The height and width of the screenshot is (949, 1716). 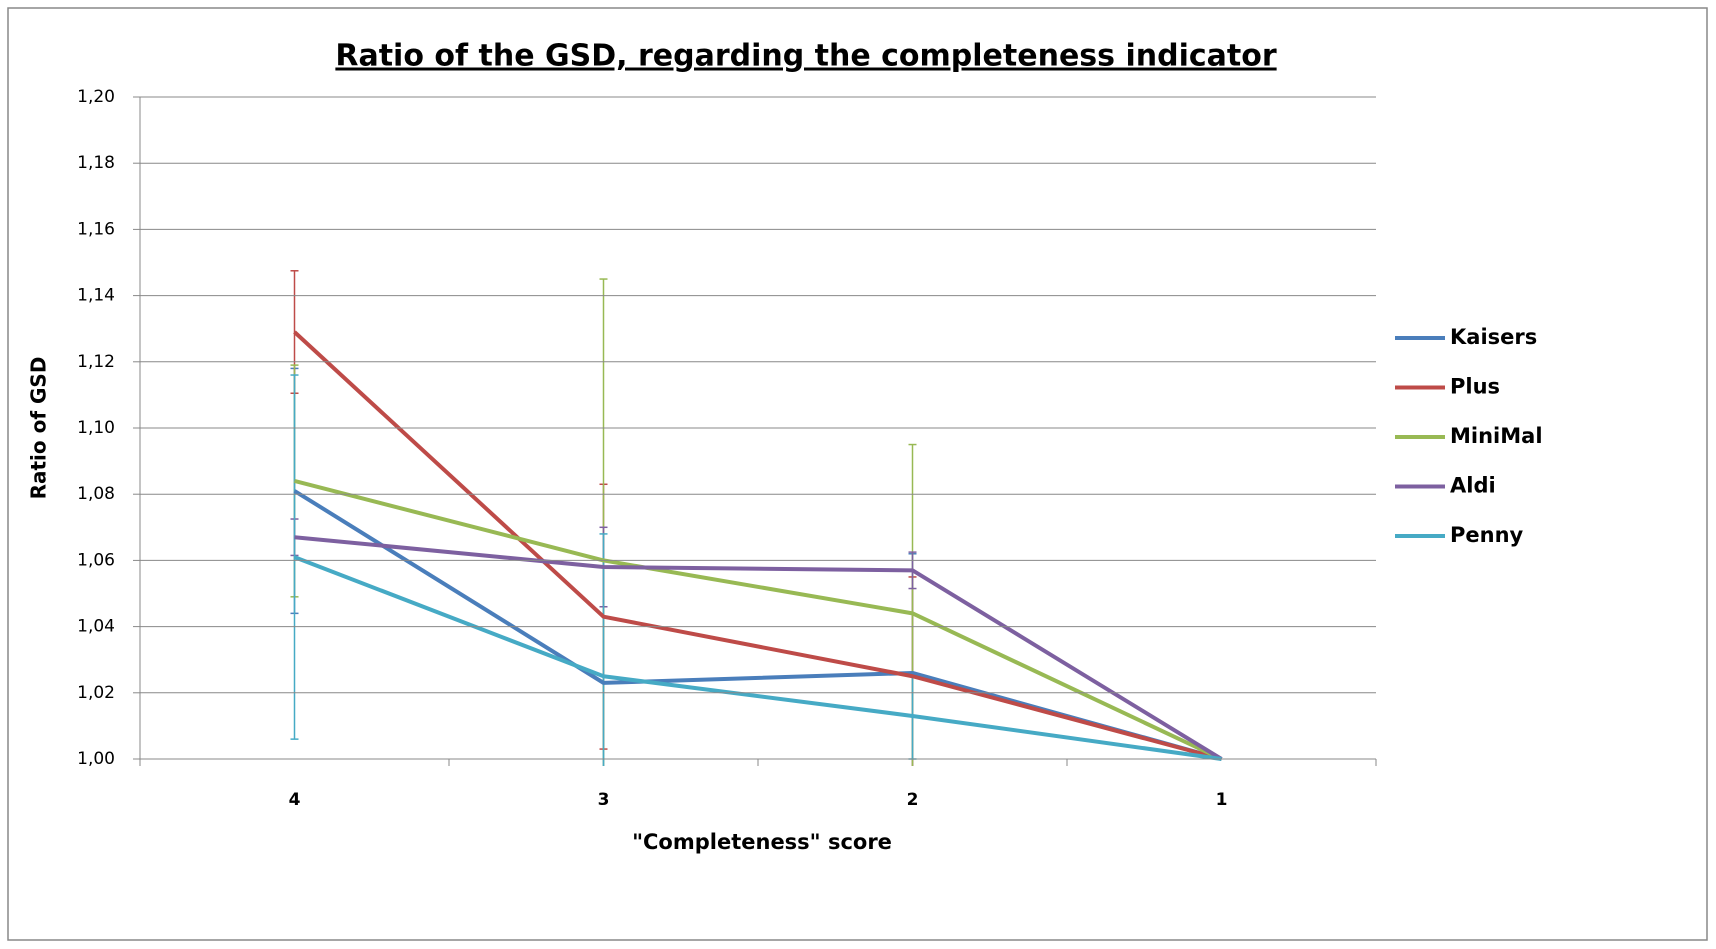 What do you see at coordinates (913, 800) in the screenshot?
I see `x-tick-label: 2` at bounding box center [913, 800].